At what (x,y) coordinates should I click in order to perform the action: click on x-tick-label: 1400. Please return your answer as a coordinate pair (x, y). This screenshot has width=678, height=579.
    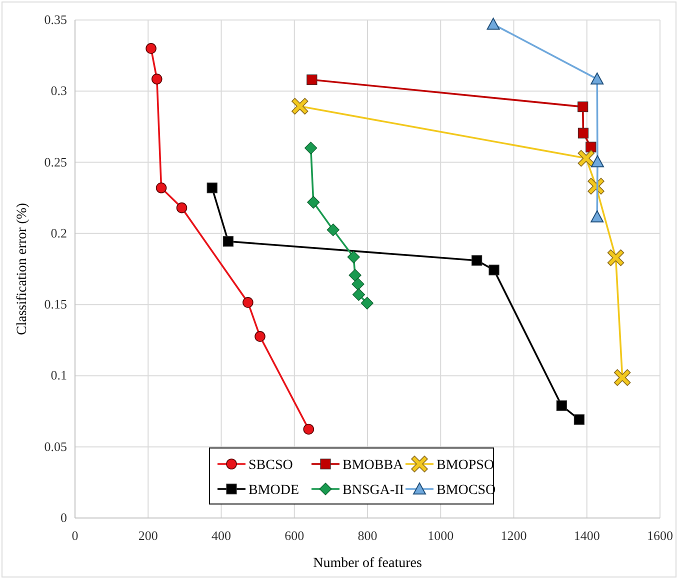
    Looking at the image, I should click on (587, 535).